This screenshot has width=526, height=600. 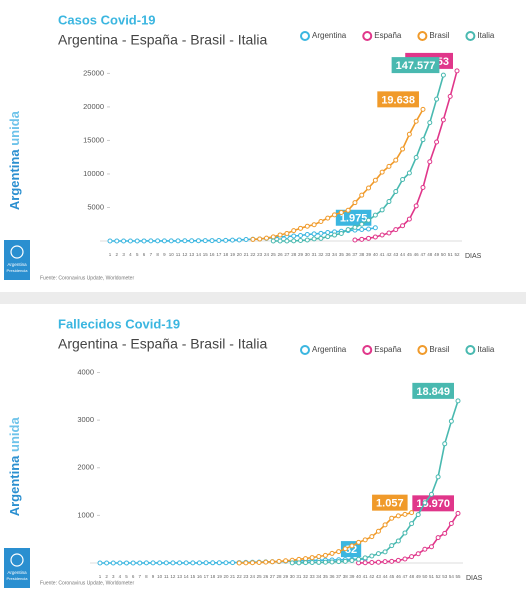 What do you see at coordinates (233, 254) in the screenshot?
I see `x-tick-label: 19` at bounding box center [233, 254].